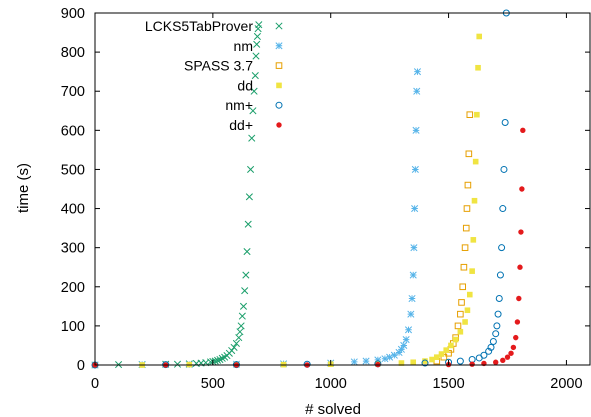 The height and width of the screenshot is (417, 591). I want to click on x-tick-label: 2000, so click(566, 384).